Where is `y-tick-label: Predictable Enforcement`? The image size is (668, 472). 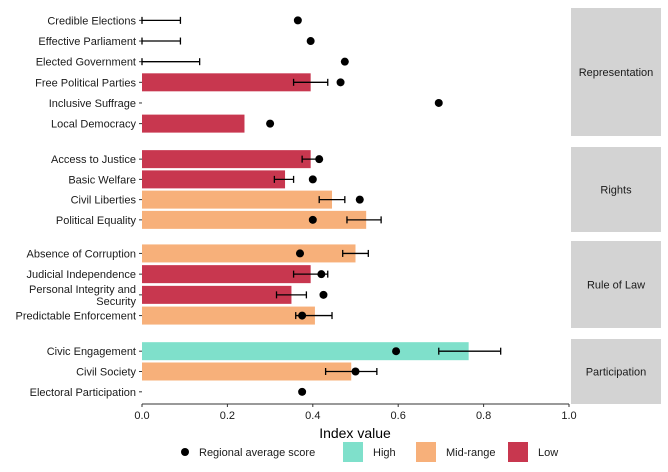
y-tick-label: Predictable Enforcement is located at coordinates (76, 317).